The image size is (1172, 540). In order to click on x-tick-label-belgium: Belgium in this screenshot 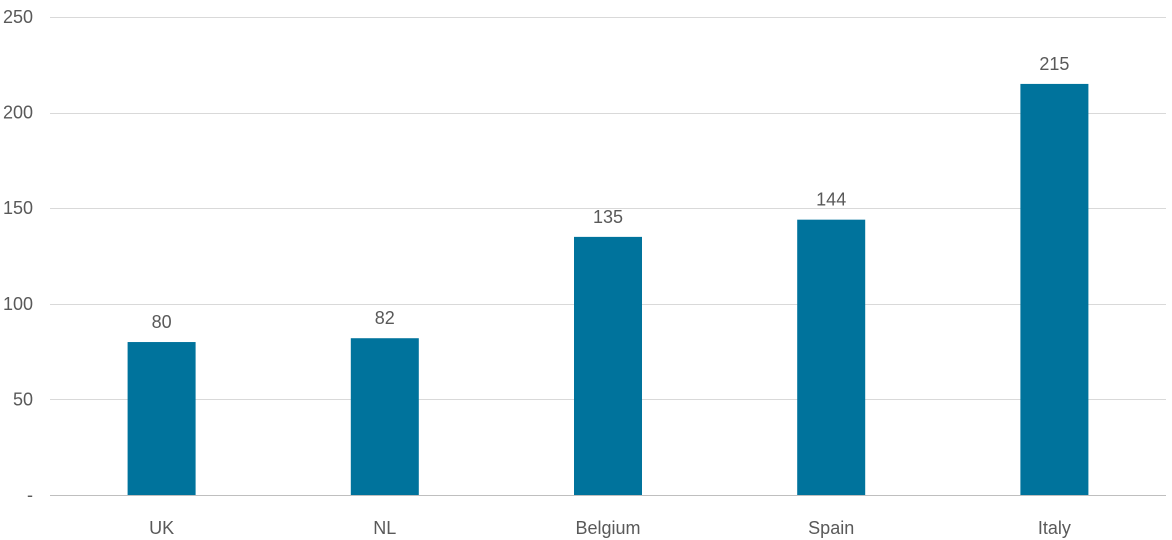, I will do `click(607, 528)`.